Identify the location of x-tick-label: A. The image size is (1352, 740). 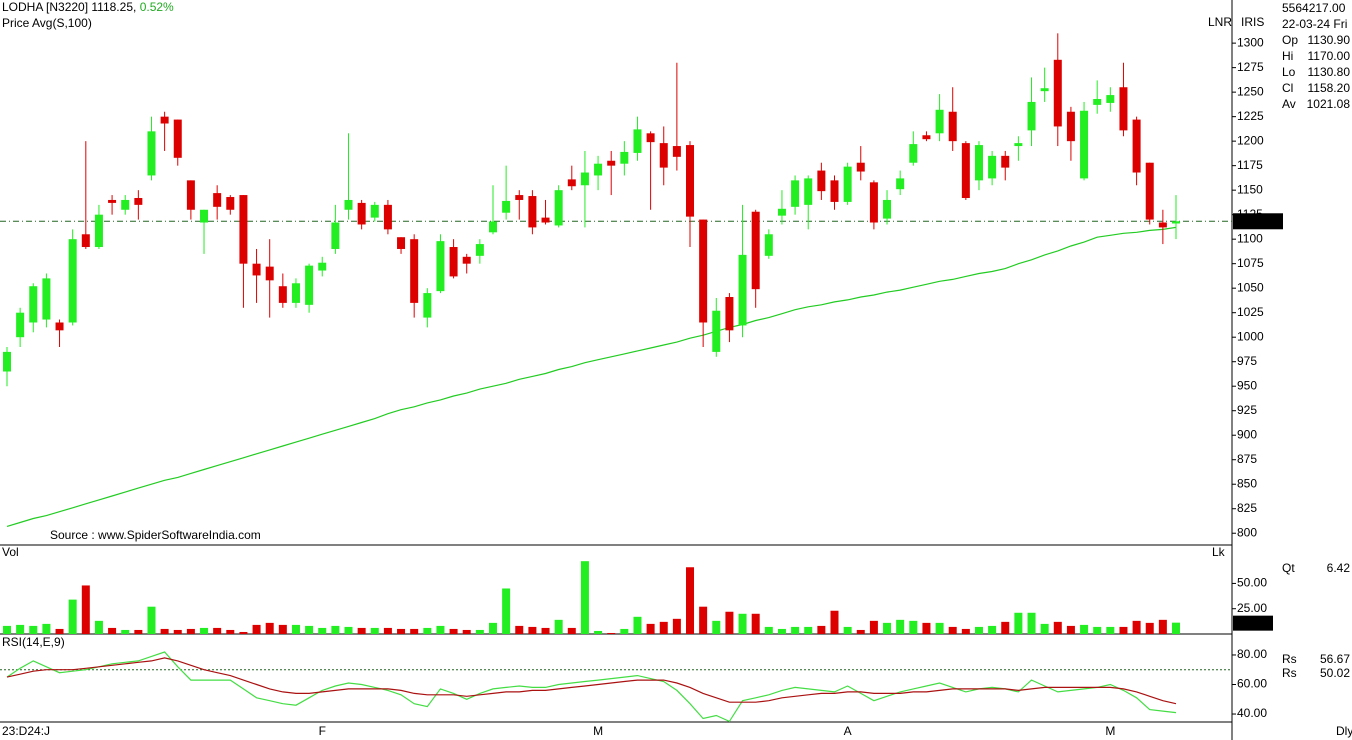
(848, 731).